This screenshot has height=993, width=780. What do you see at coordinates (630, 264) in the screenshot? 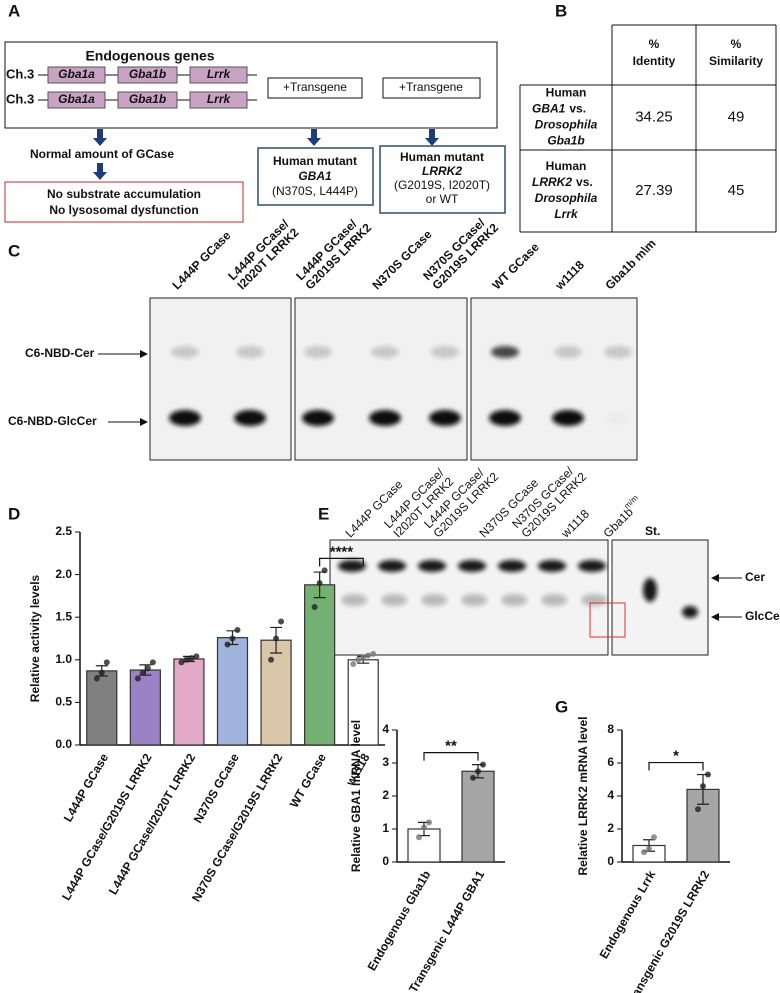
I see `lane-label: Gba1b m\m` at bounding box center [630, 264].